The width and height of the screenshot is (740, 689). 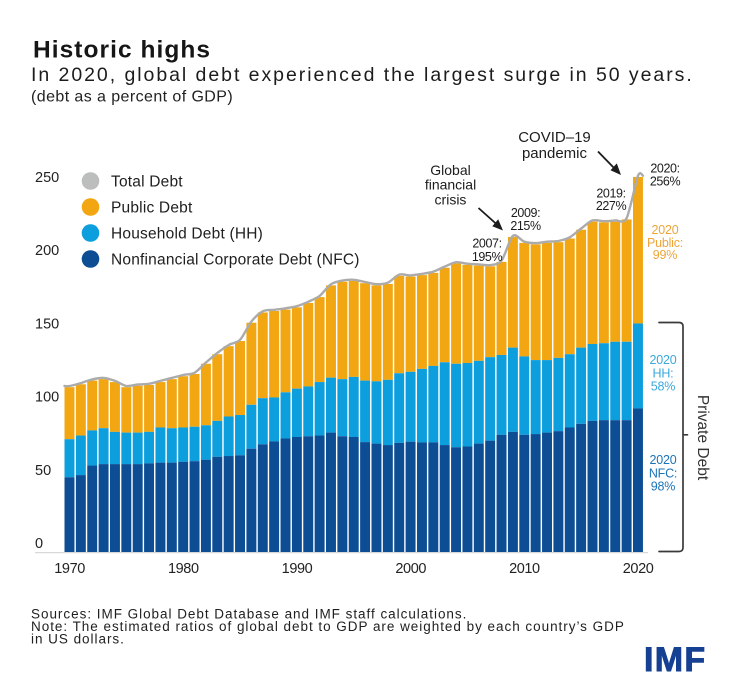 I want to click on svg-text: 1990, so click(x=297, y=569).